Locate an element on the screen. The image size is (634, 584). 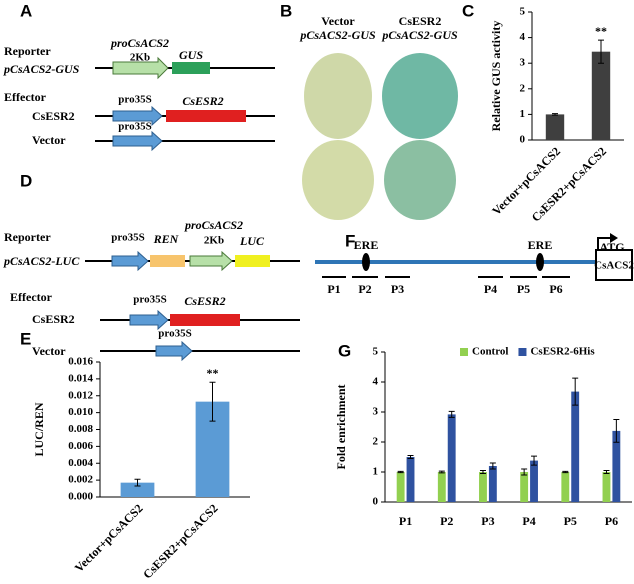
y-tick-label: 0.016 is located at coordinates (80, 362).